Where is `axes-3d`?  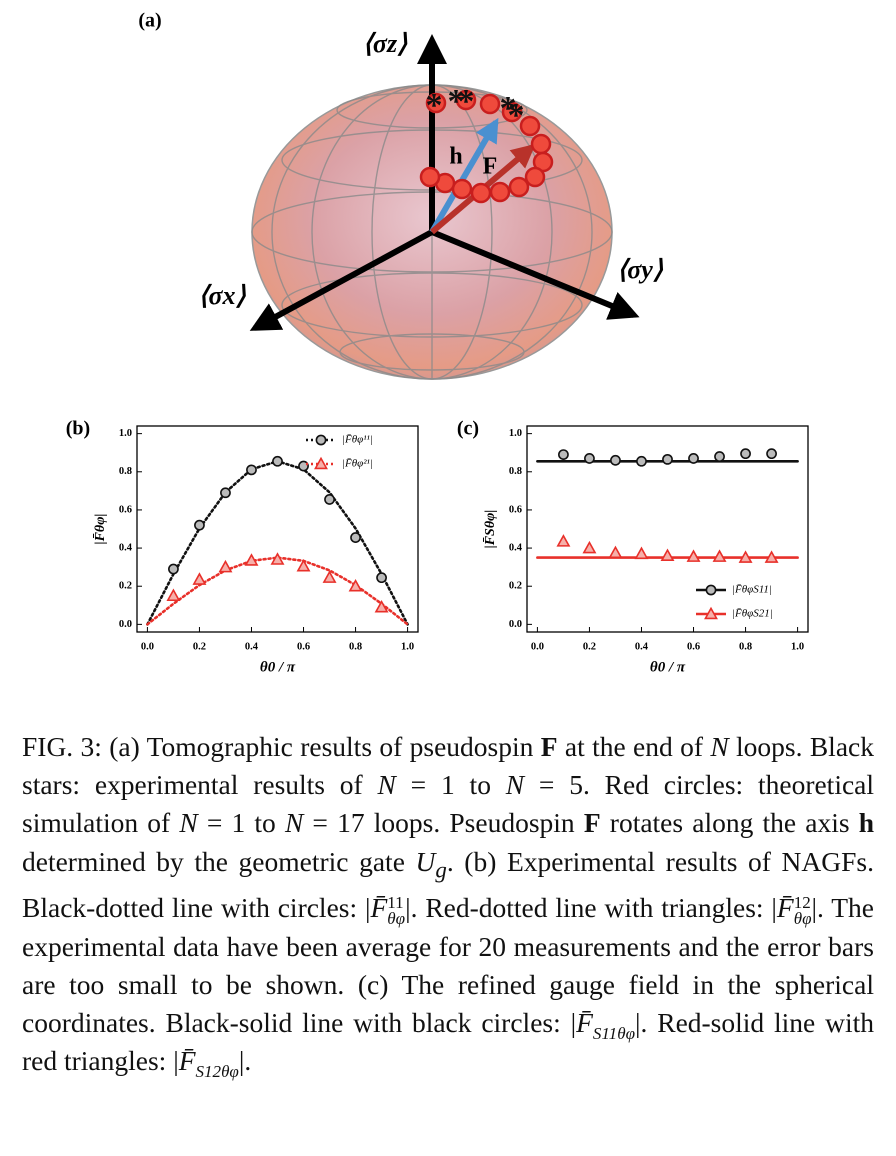
axes-3d is located at coordinates (444, 182).